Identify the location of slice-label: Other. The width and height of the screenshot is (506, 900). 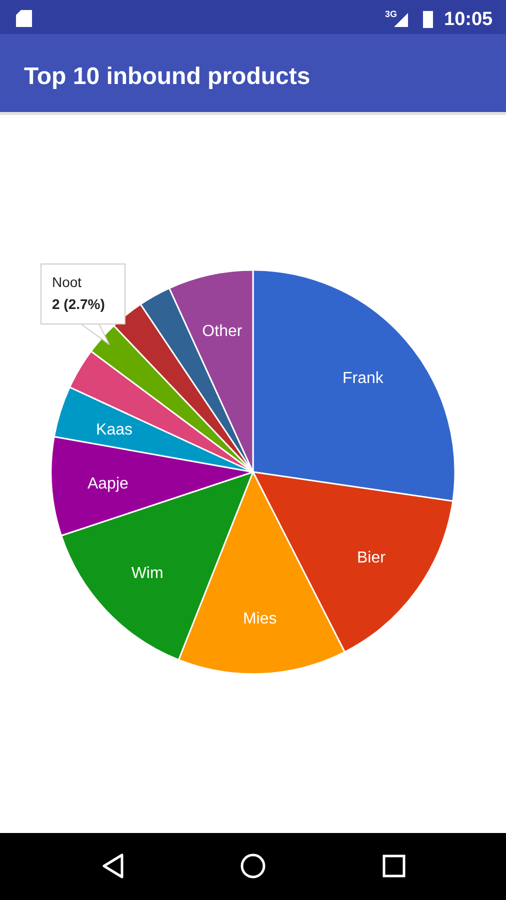
(222, 331).